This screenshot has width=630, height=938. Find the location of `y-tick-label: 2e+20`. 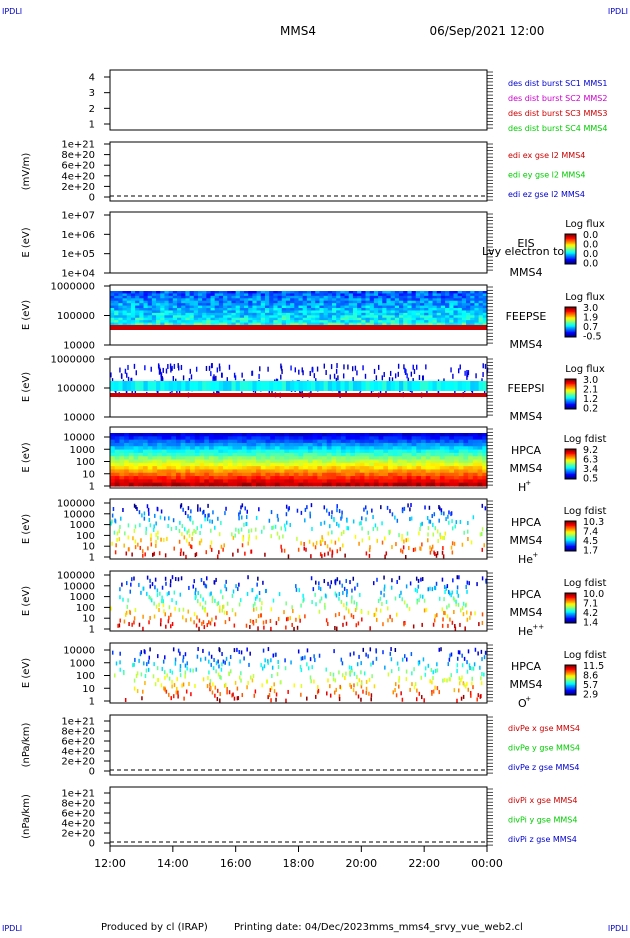

y-tick-label: 2e+20 is located at coordinates (78, 187).